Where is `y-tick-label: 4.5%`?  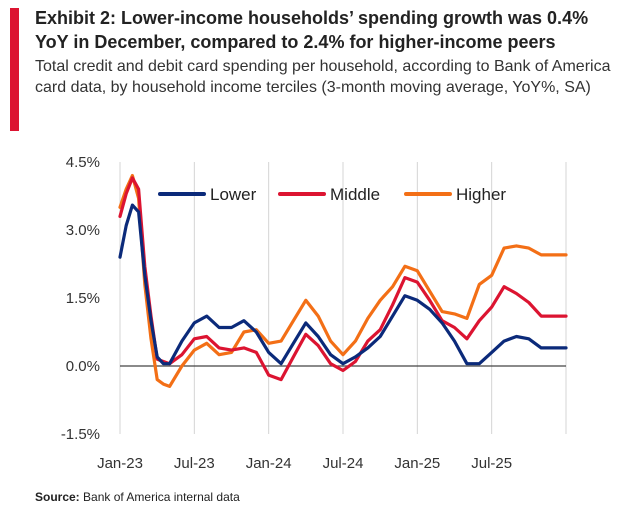
y-tick-label: 4.5% is located at coordinates (83, 162).